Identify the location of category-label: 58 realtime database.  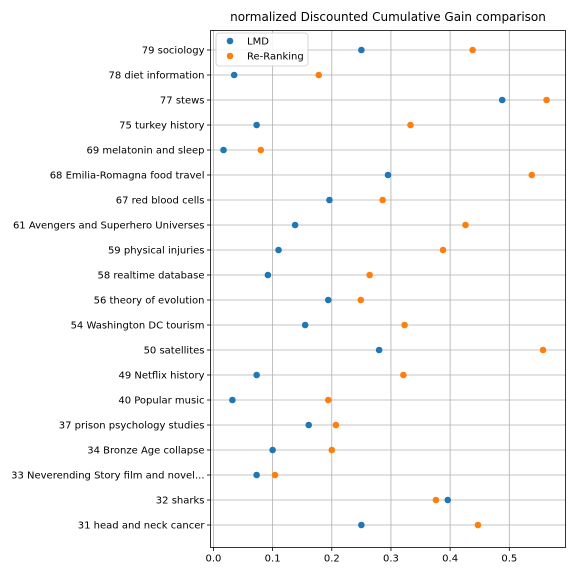
(151, 276).